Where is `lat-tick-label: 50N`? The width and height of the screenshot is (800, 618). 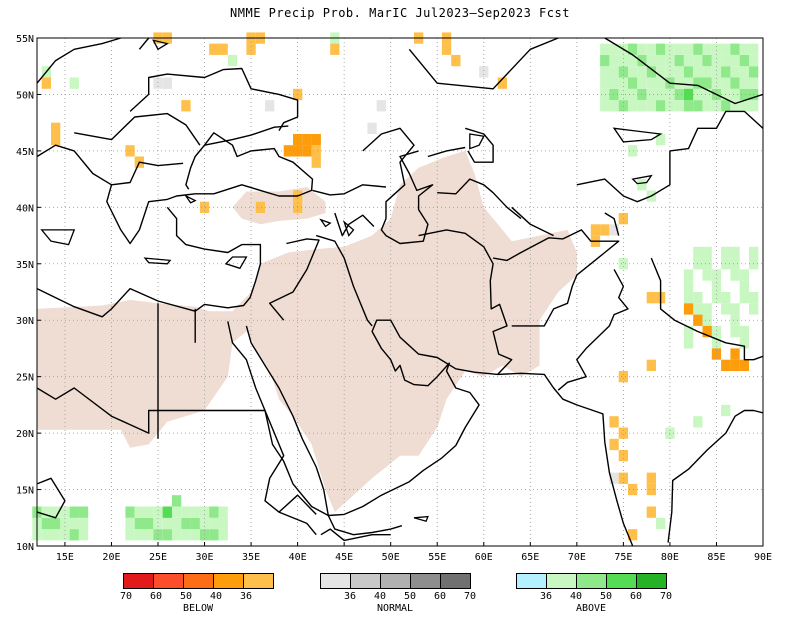
lat-tick-label: 50N is located at coordinates (25, 95).